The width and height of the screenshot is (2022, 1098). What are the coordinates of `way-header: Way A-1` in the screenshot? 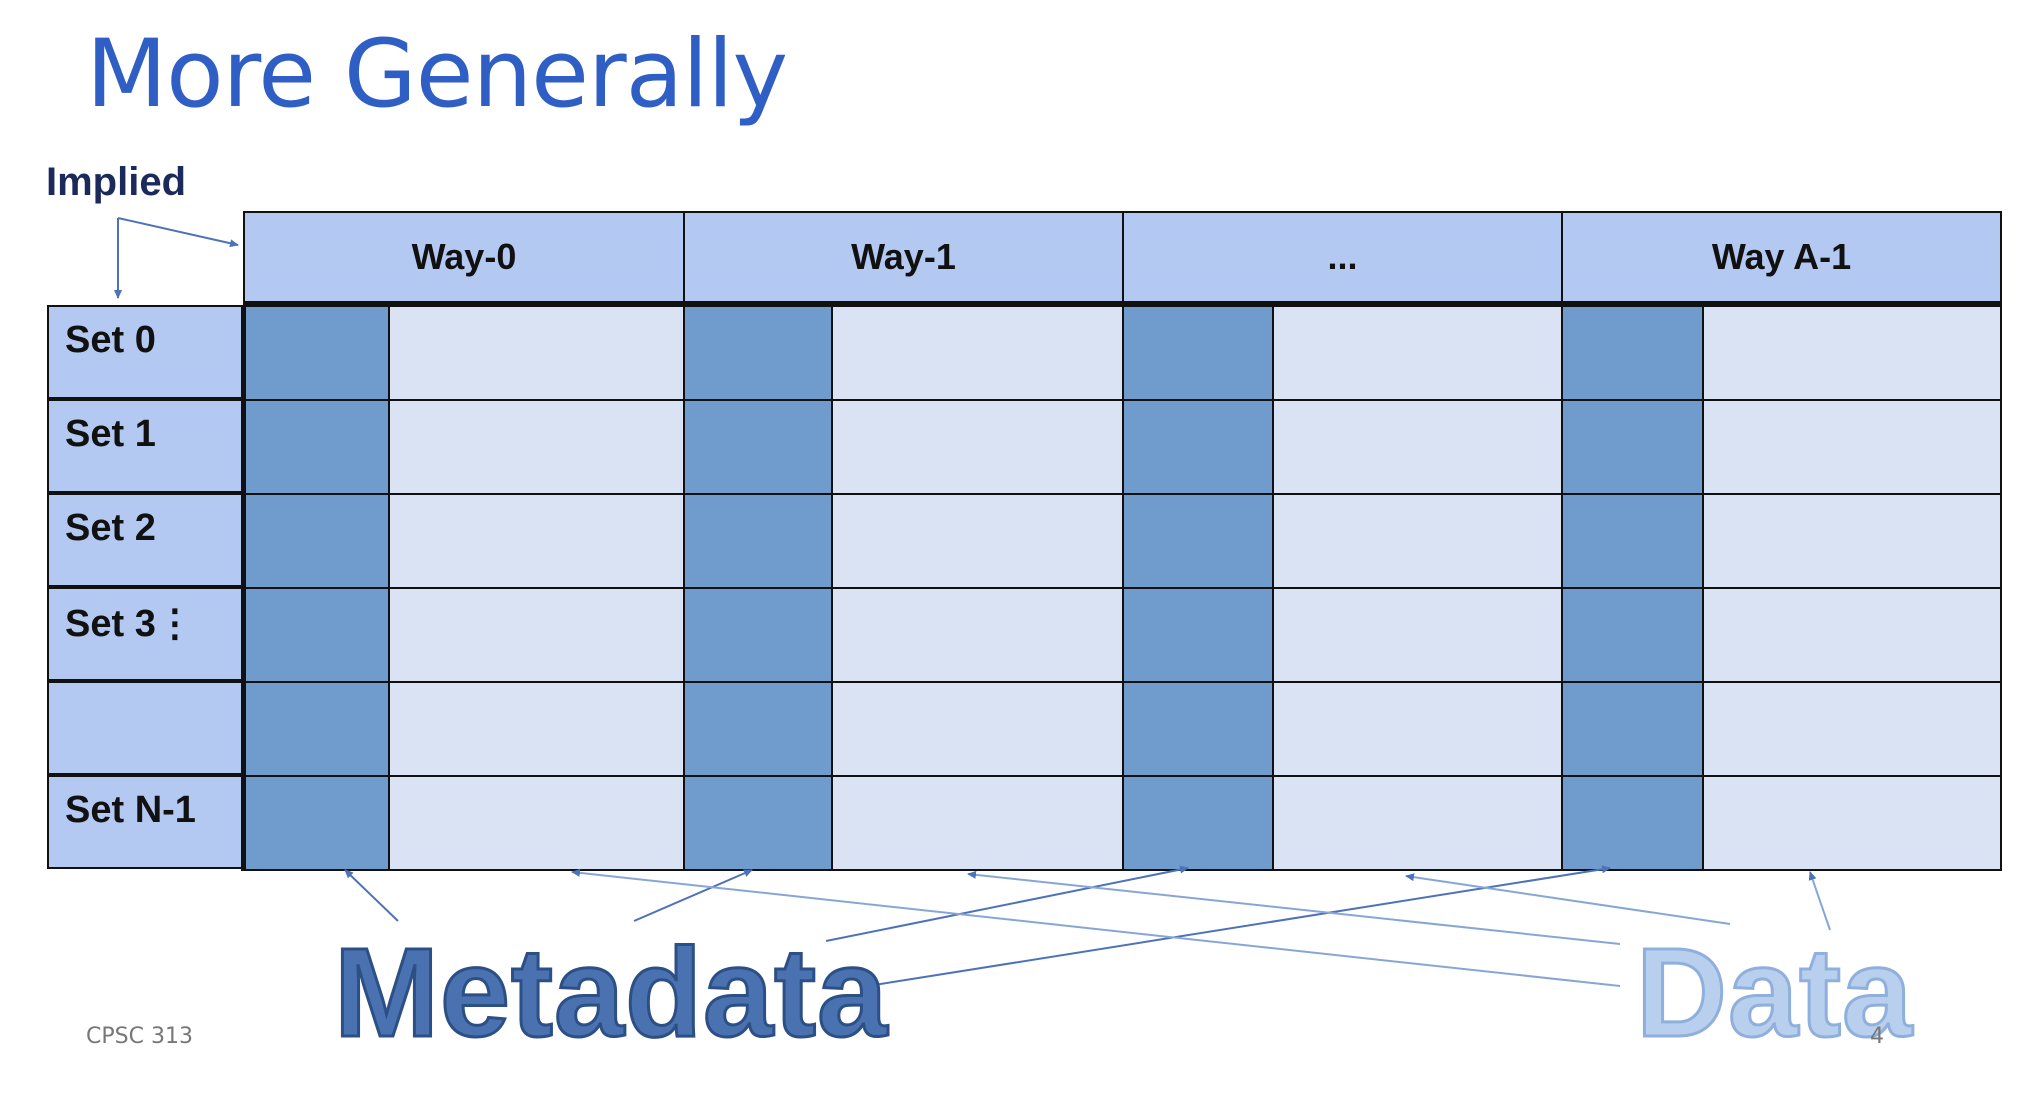 It's located at (1781, 257).